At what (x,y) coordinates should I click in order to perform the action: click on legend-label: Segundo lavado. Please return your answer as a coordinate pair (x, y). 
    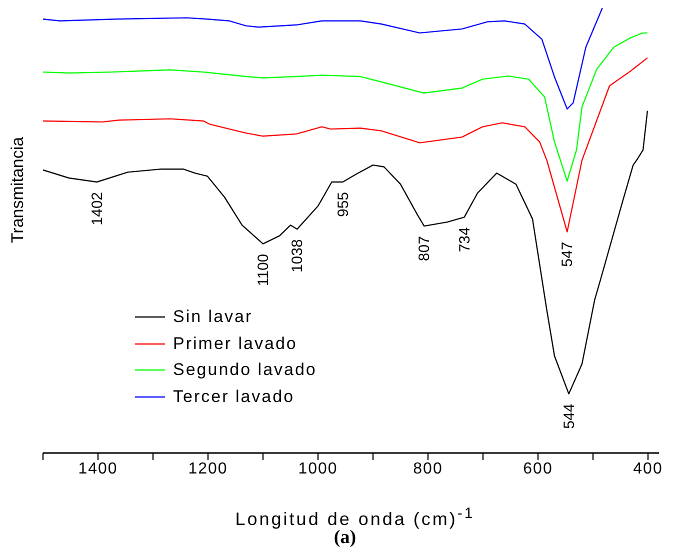
    Looking at the image, I should click on (245, 370).